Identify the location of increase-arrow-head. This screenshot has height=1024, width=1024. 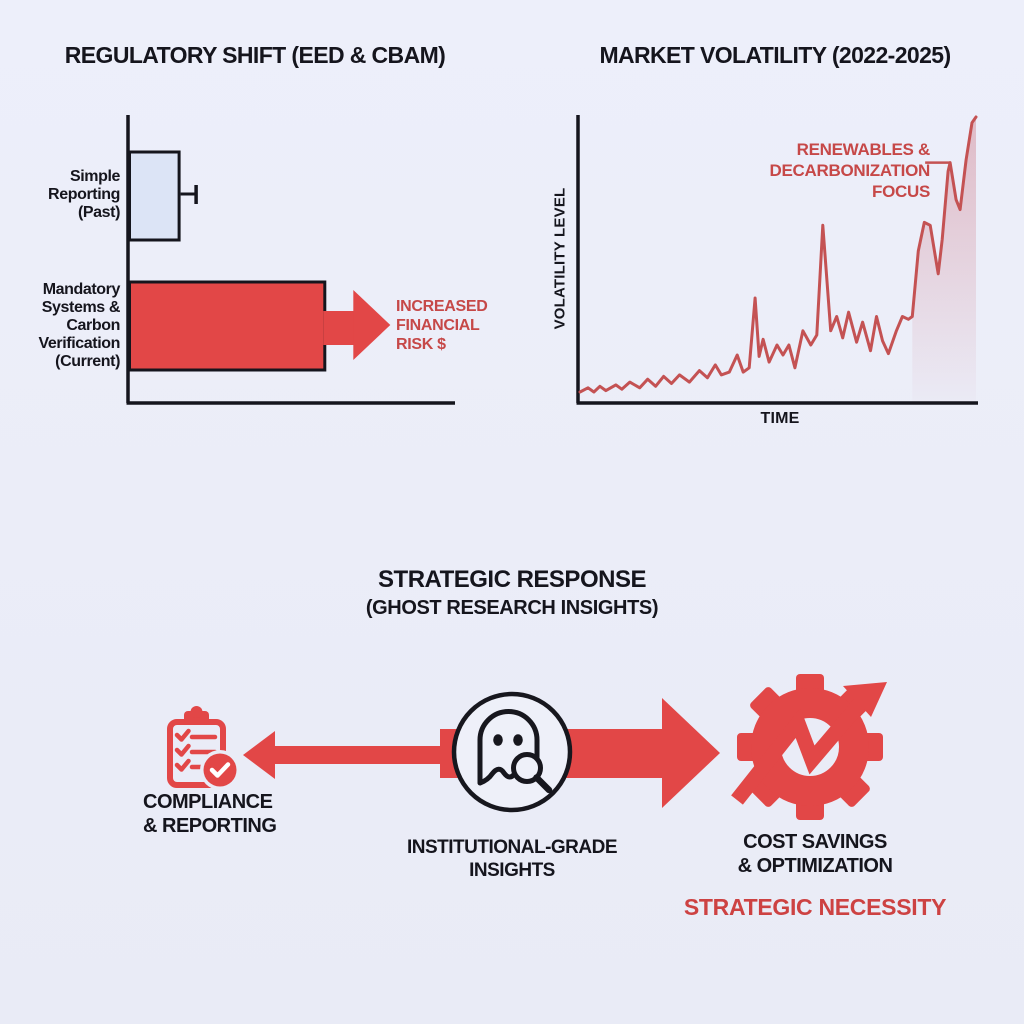
(372, 325).